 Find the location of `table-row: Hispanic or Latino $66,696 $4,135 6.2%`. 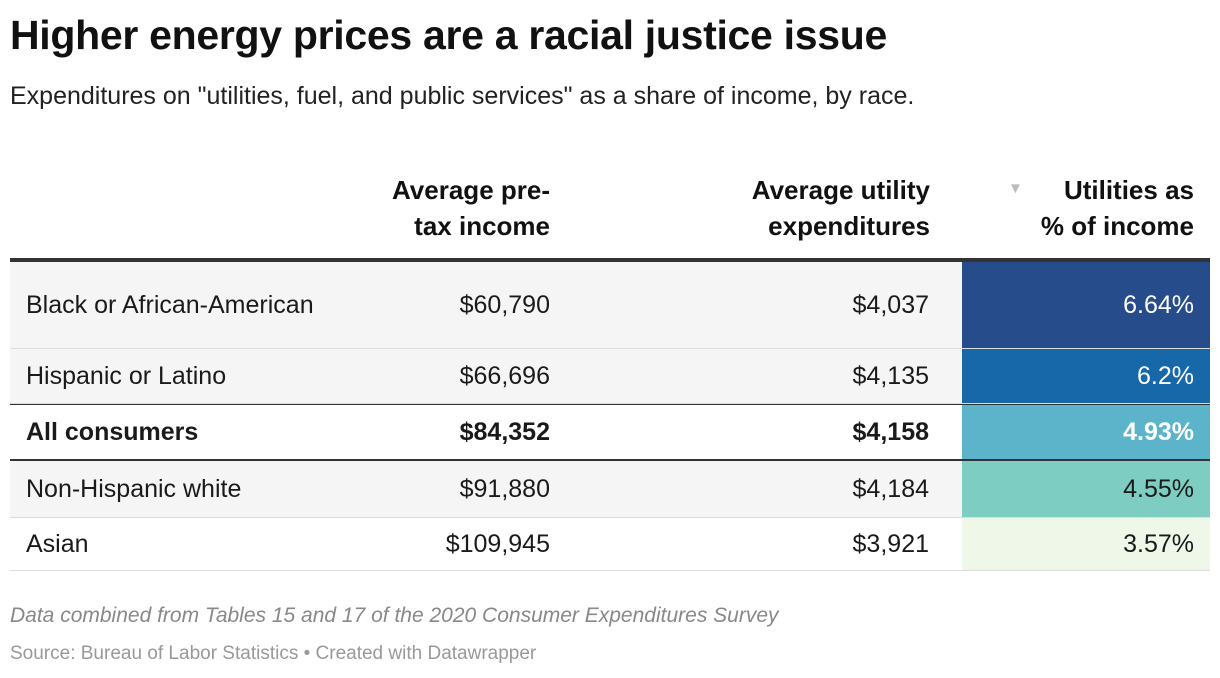

table-row: Hispanic or Latino $66,696 $4,135 6.2% is located at coordinates (610, 376).